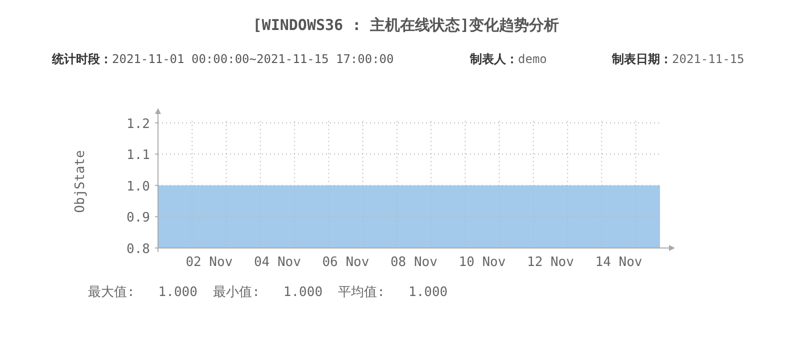  What do you see at coordinates (618, 262) in the screenshot?
I see `x-tick-label: 14 Nov` at bounding box center [618, 262].